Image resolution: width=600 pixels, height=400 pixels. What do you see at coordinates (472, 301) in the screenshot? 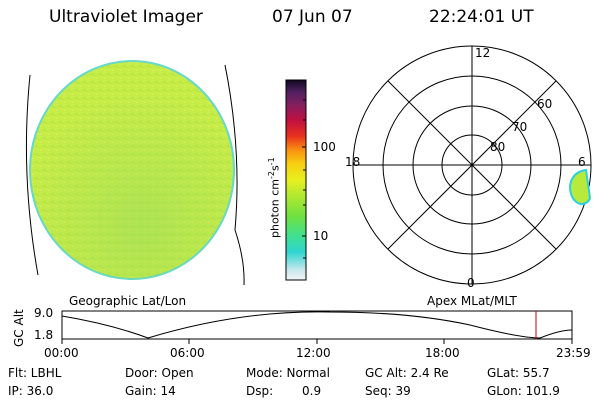
I see `right-caption: Apex MLat/MLT` at bounding box center [472, 301].